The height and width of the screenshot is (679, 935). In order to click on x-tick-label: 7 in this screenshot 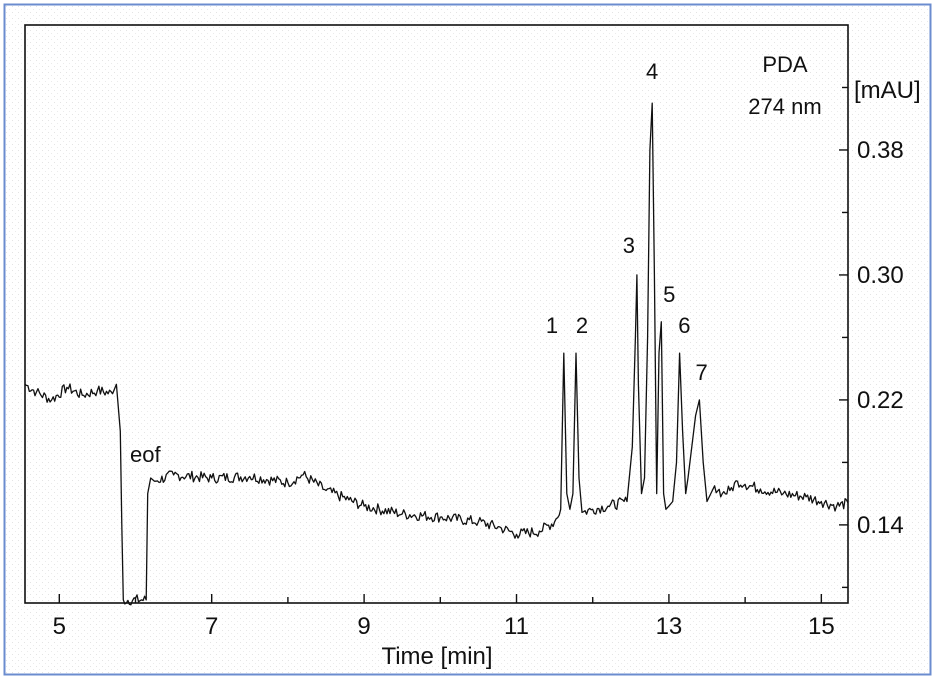, I will do `click(211, 626)`.